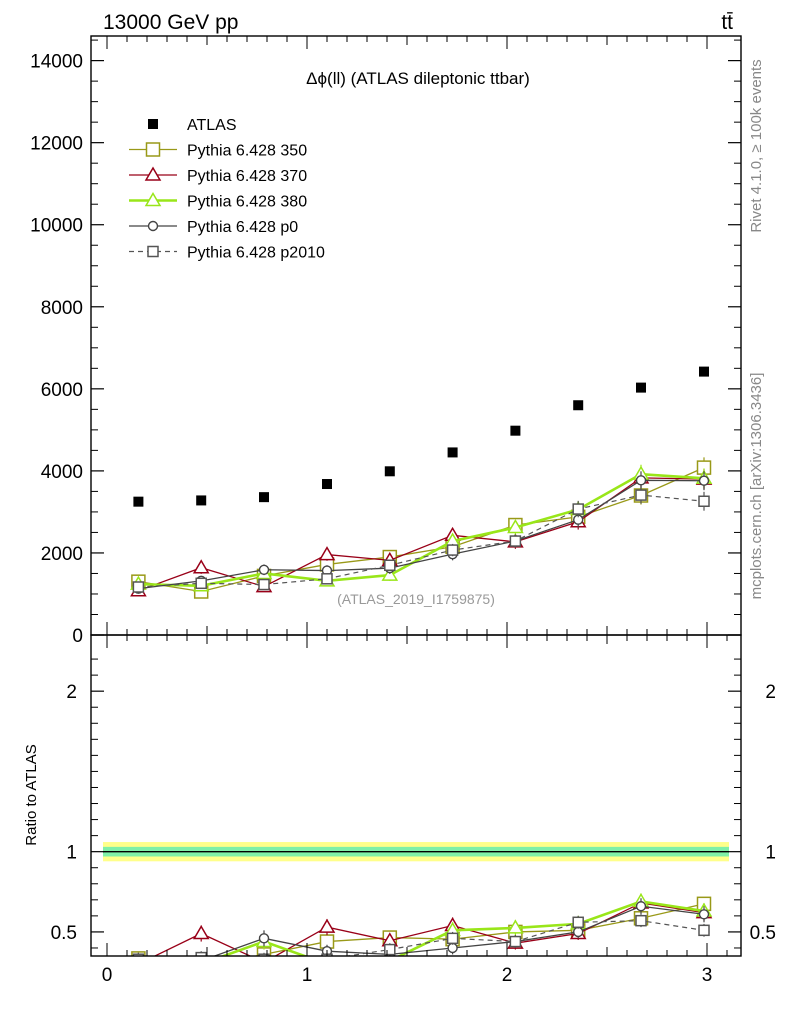 The height and width of the screenshot is (1024, 786). Describe the element at coordinates (107, 975) in the screenshot. I see `x-tick-label: 0` at that location.